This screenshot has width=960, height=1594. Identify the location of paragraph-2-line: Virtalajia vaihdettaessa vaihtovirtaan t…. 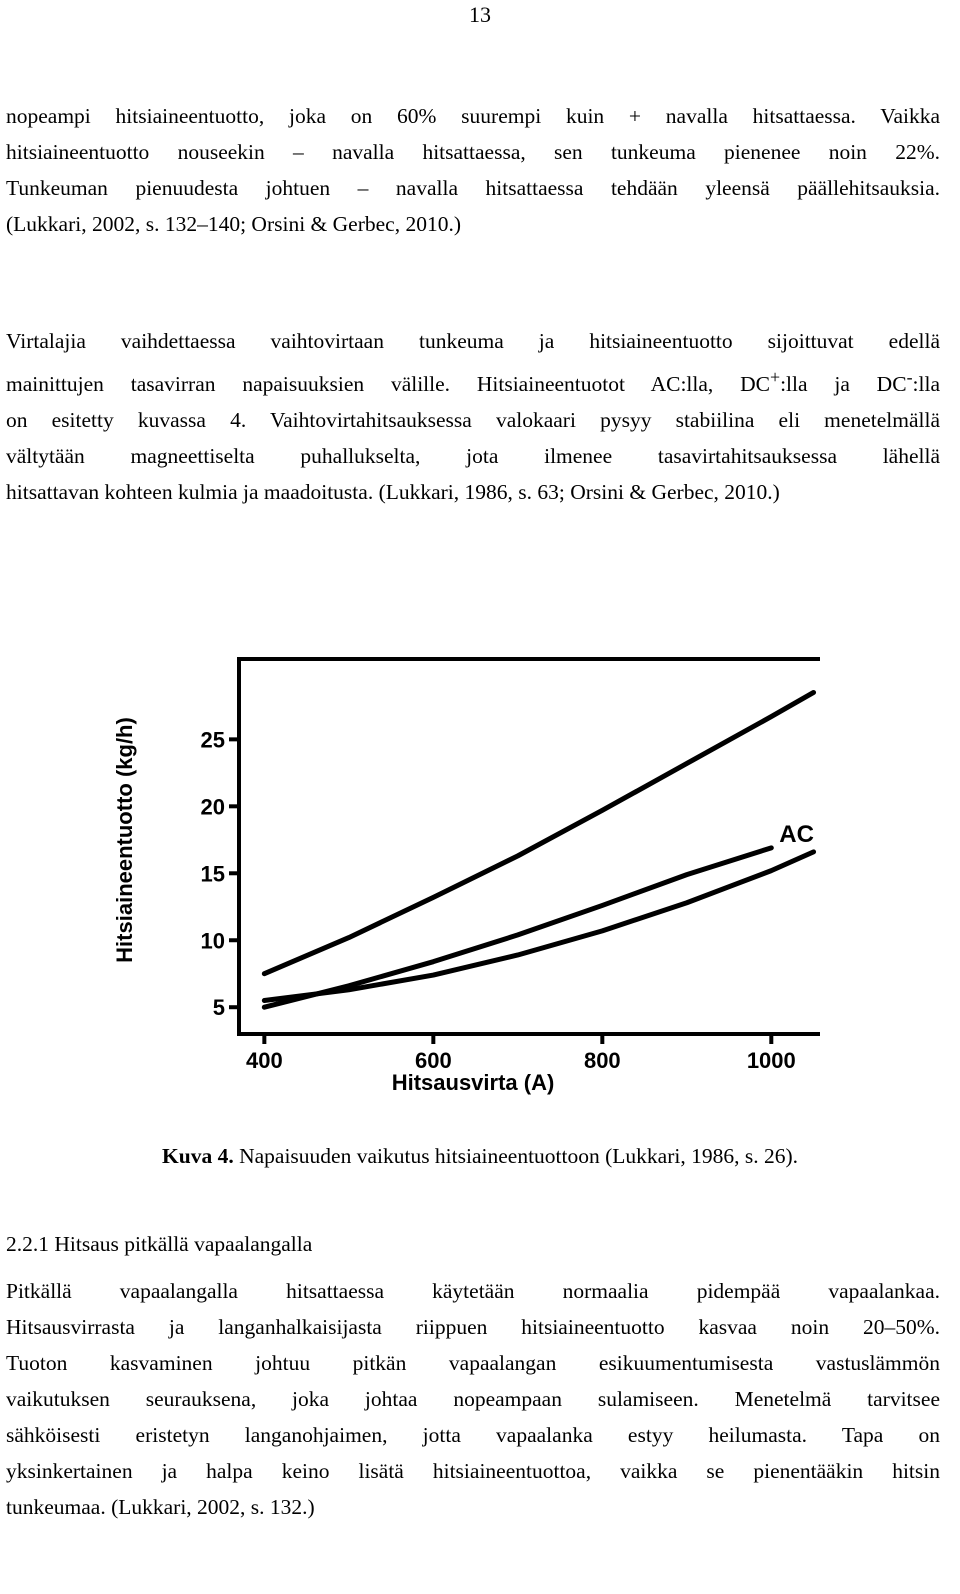
(473, 341).